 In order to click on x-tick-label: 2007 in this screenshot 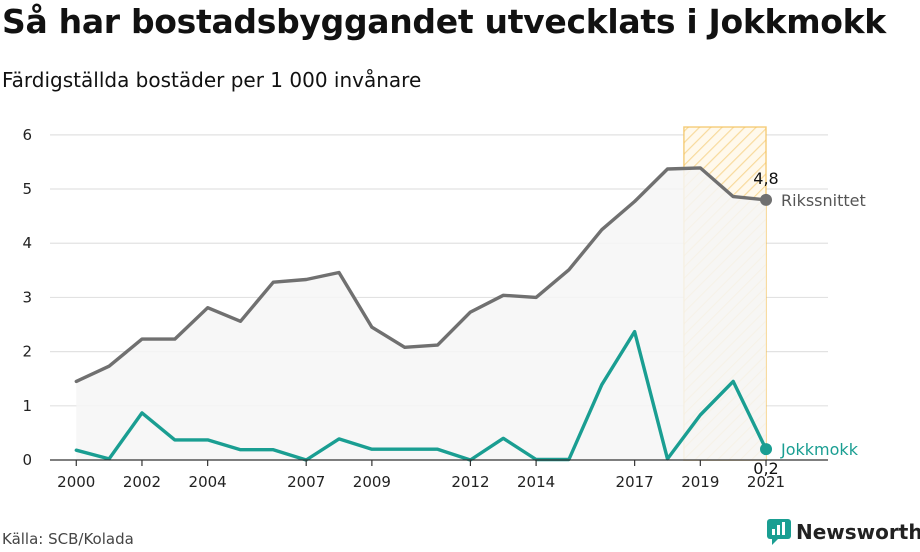, I will do `click(306, 482)`.